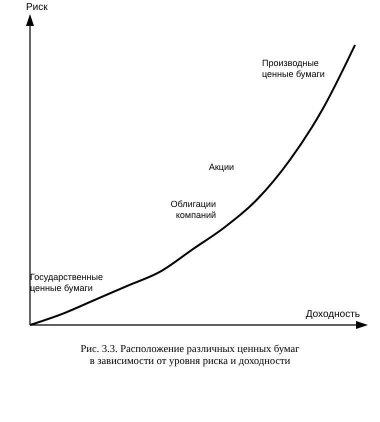 The image size is (380, 422). What do you see at coordinates (333, 314) in the screenshot?
I see `x-axis-title: Доходность` at bounding box center [333, 314].